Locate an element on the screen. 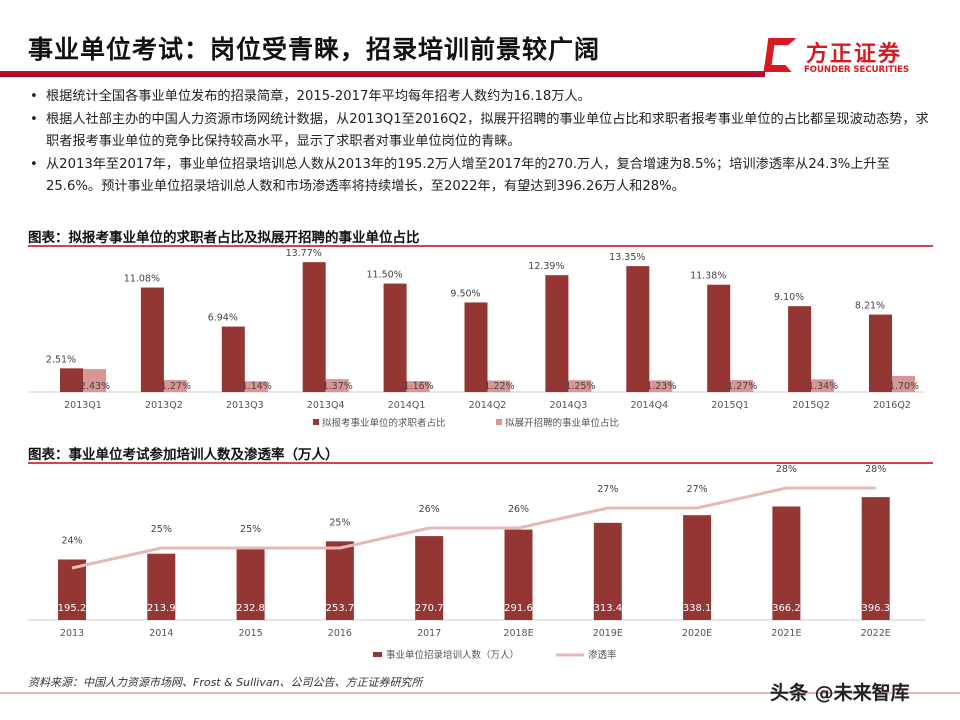 The height and width of the screenshot is (720, 960). x-tick-label: 2014 is located at coordinates (161, 633).